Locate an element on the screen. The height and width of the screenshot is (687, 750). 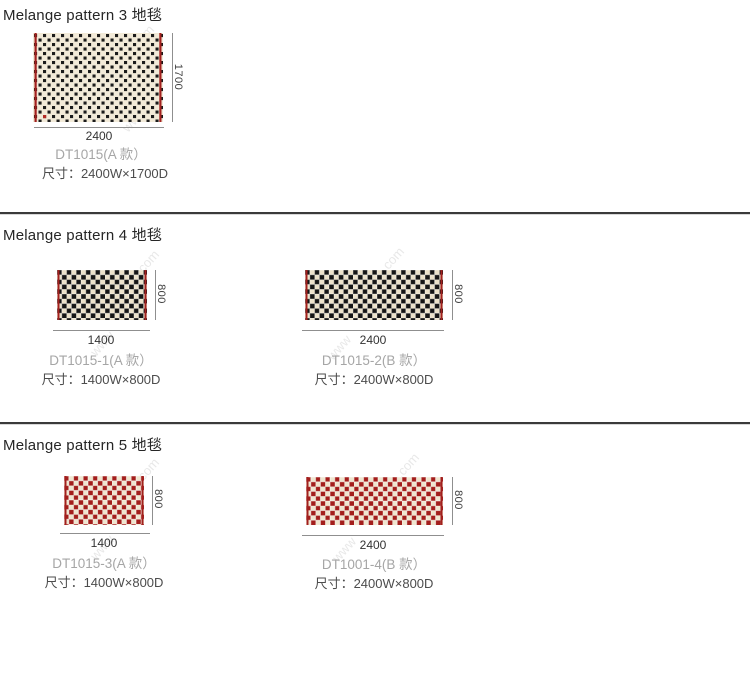
model-label: DT1015-2(B 款） is located at coordinates (374, 360).